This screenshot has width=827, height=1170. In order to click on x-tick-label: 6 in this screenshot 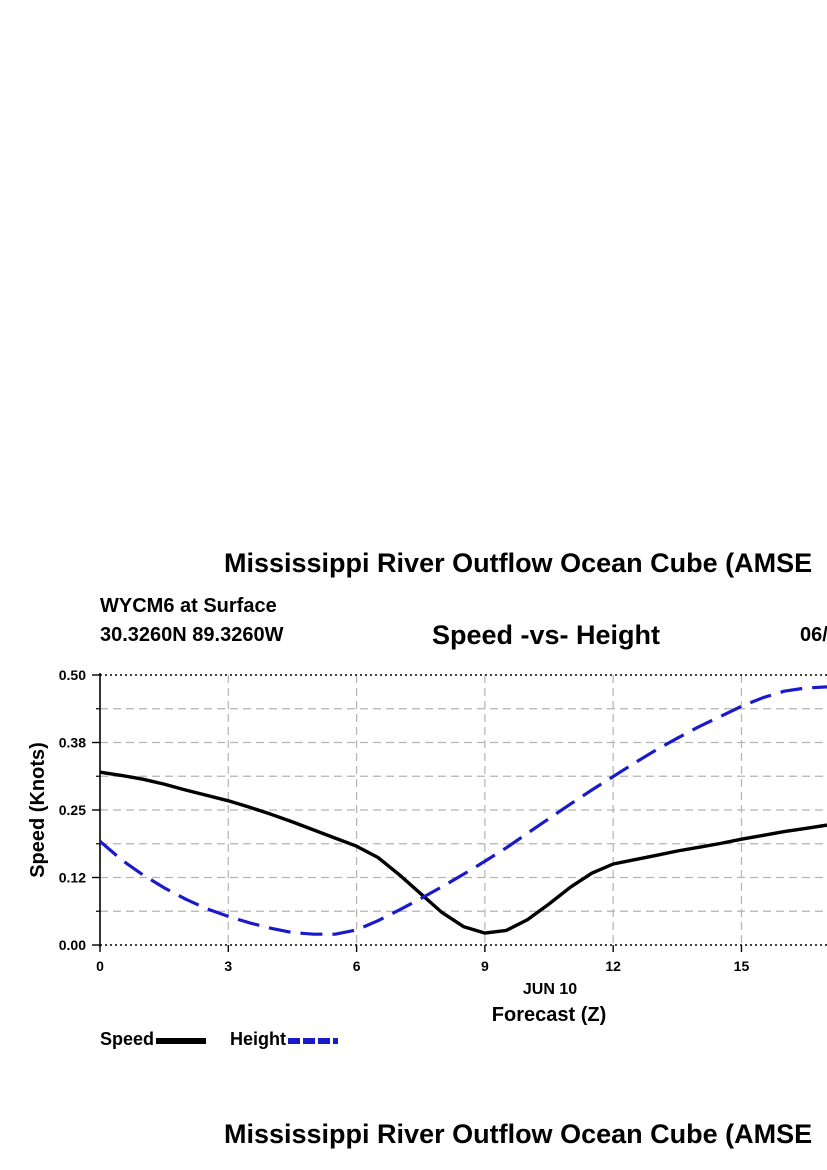, I will do `click(357, 966)`.